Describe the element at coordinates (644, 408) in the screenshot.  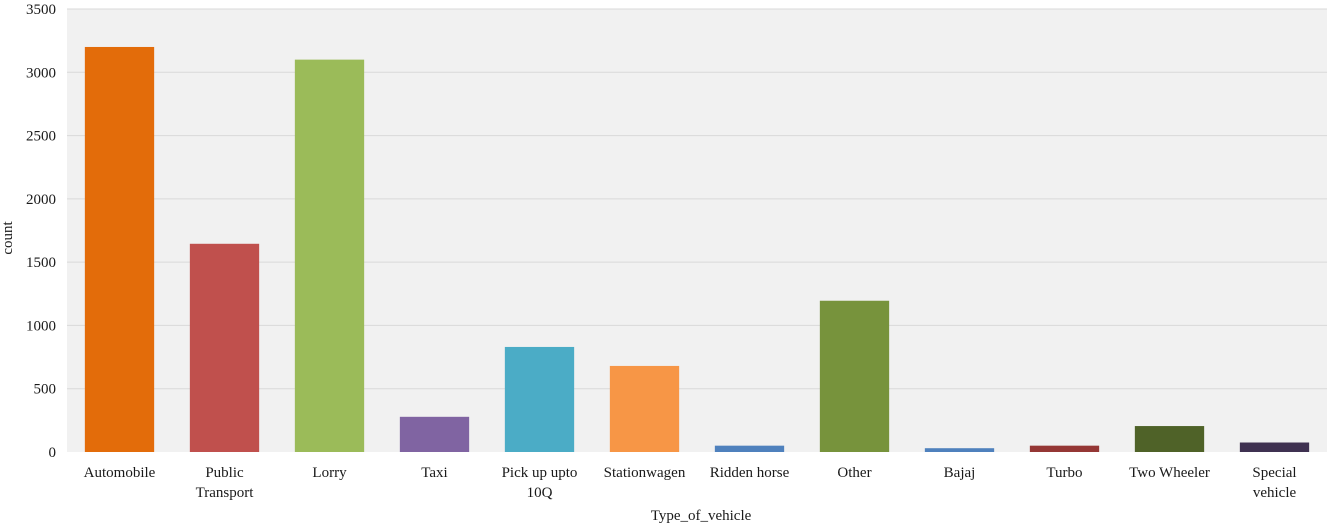
I see `bar-stationwagen` at that location.